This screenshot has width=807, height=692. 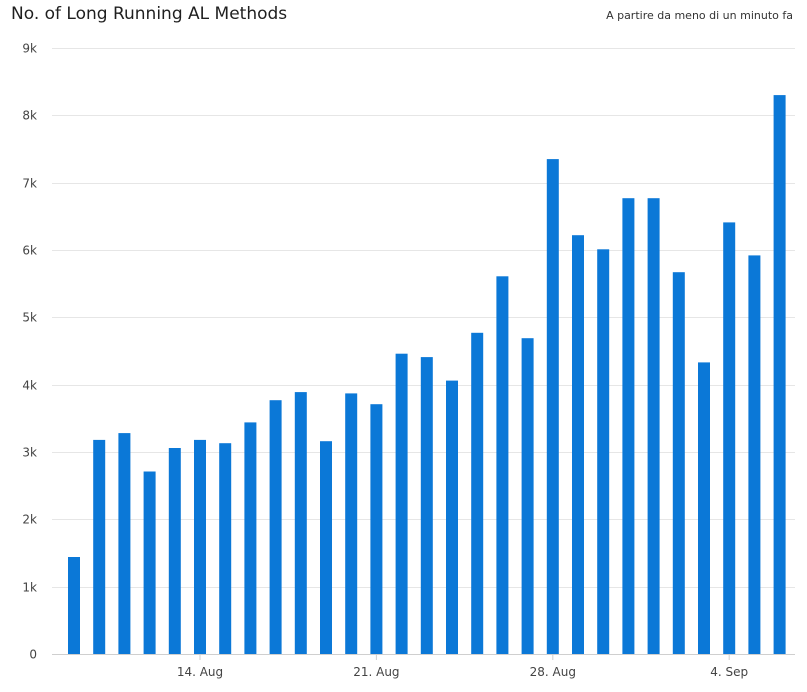 What do you see at coordinates (502, 465) in the screenshot?
I see `bar: 2023-08-26: 5610` at bounding box center [502, 465].